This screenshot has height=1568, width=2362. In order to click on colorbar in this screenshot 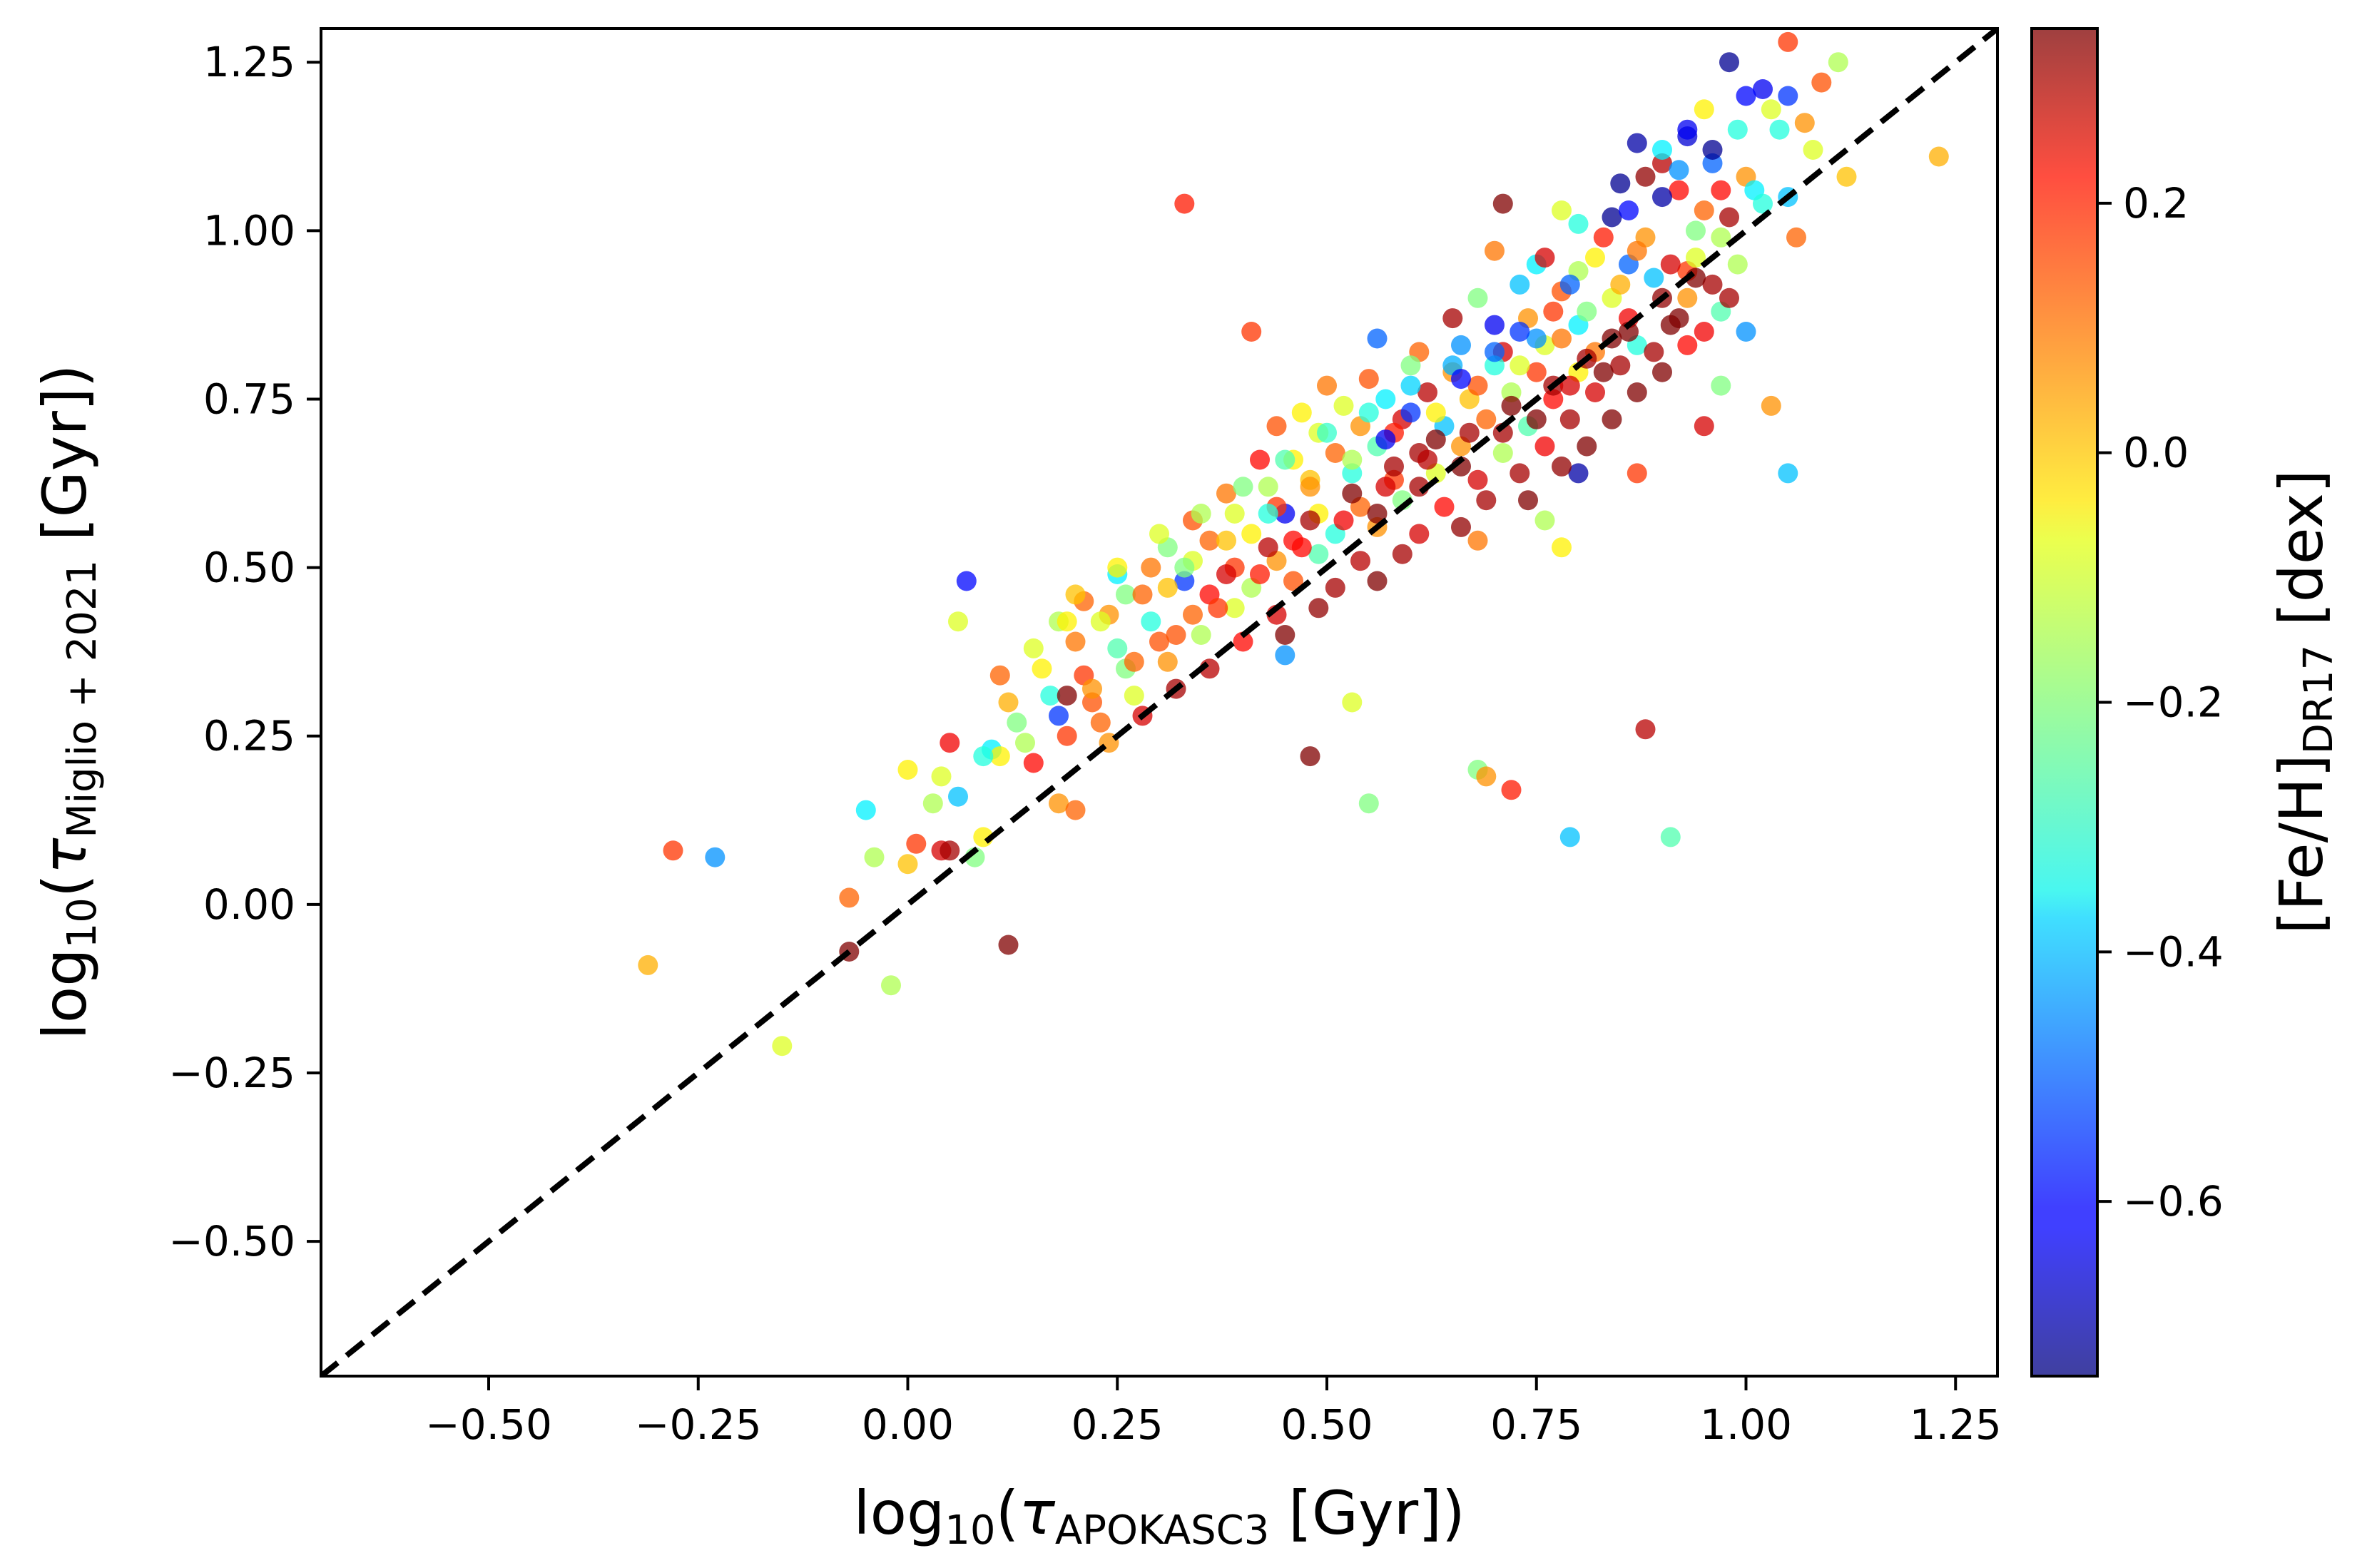, I will do `click(2064, 702)`.